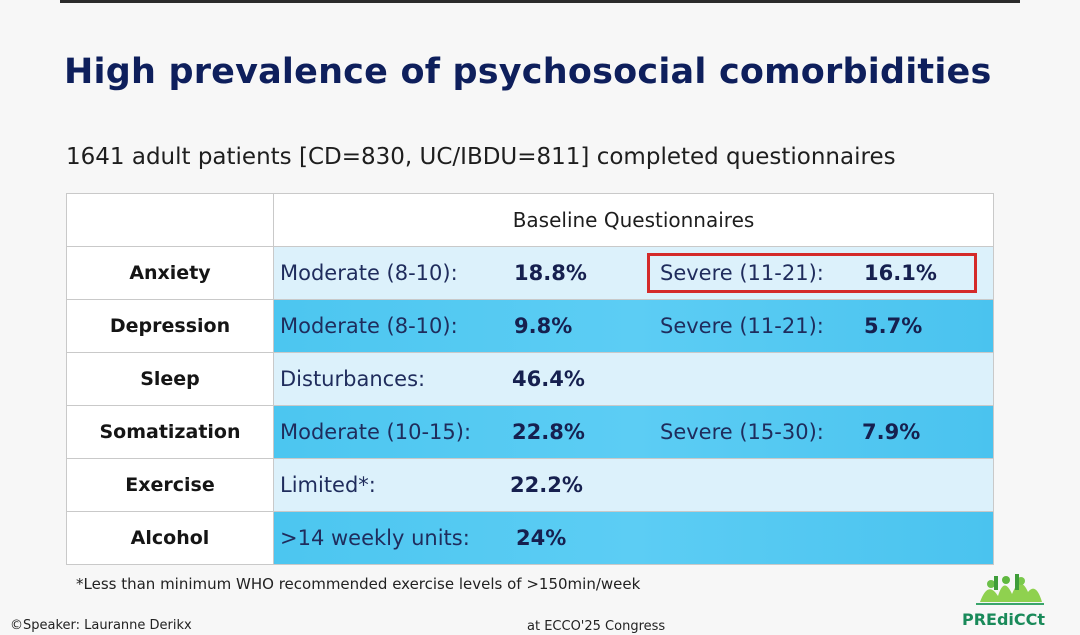  What do you see at coordinates (546, 485) in the screenshot?
I see `limited-value: 22.2%` at bounding box center [546, 485].